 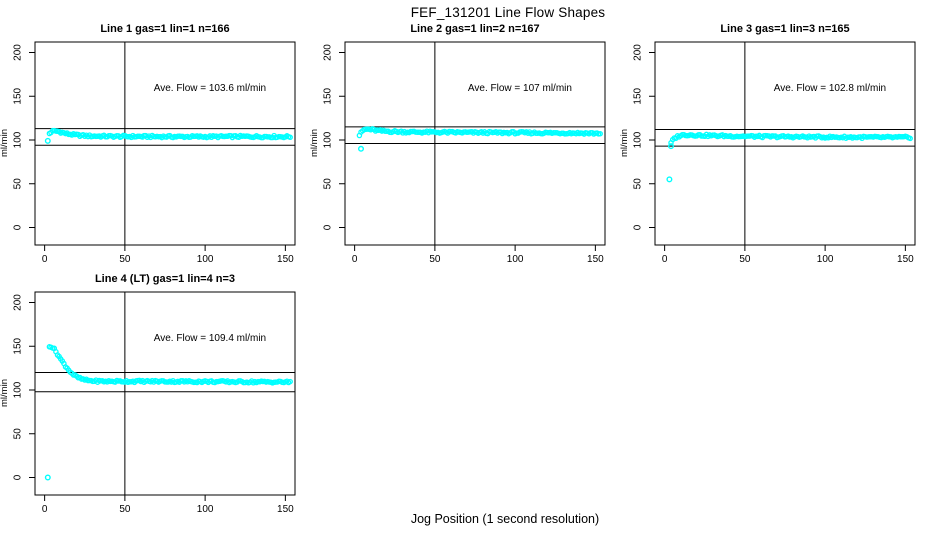 I want to click on figure-title: FEF_131201 Line Flow Shapes, so click(x=508, y=12).